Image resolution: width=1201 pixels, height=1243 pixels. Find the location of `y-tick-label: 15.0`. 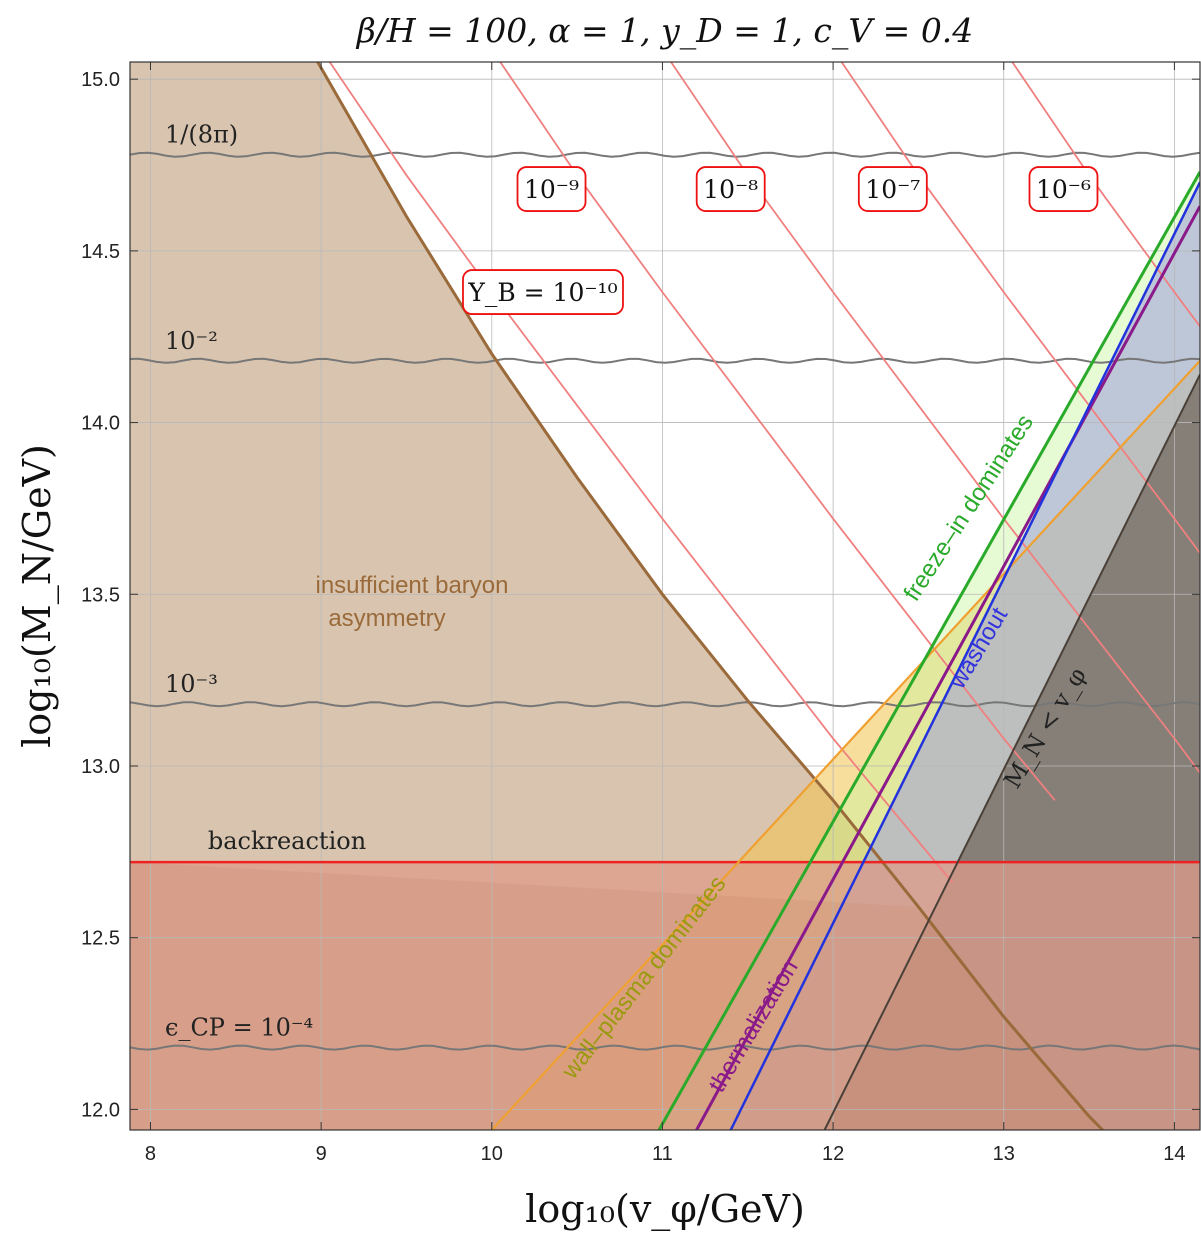

y-tick-label: 15.0 is located at coordinates (100, 80).